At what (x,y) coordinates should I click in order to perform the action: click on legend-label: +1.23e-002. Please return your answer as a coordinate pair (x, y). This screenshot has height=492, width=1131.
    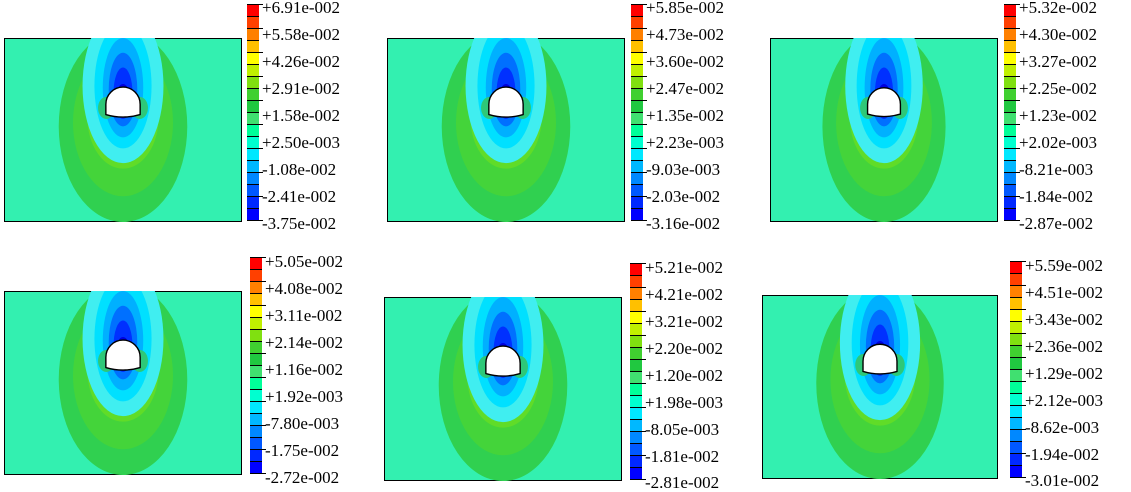
    Looking at the image, I should click on (1058, 115).